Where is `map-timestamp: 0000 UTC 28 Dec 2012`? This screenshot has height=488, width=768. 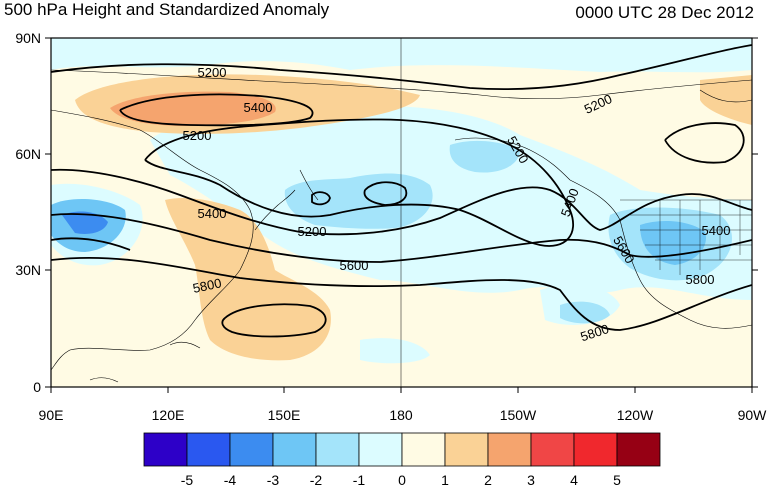 map-timestamp: 0000 UTC 28 Dec 2012 is located at coordinates (664, 12).